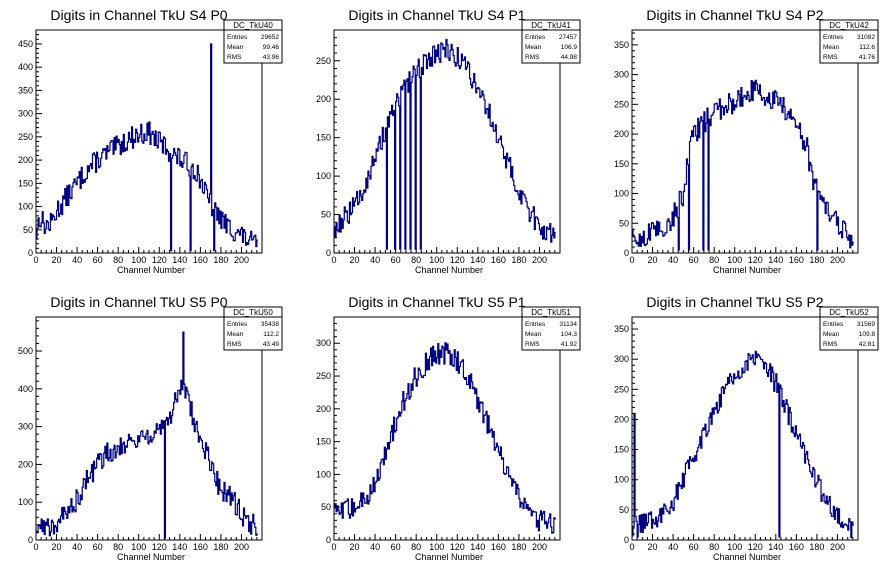 The image size is (896, 574). Describe the element at coordinates (866, 37) in the screenshot. I see `stats-value: 31082` at that location.